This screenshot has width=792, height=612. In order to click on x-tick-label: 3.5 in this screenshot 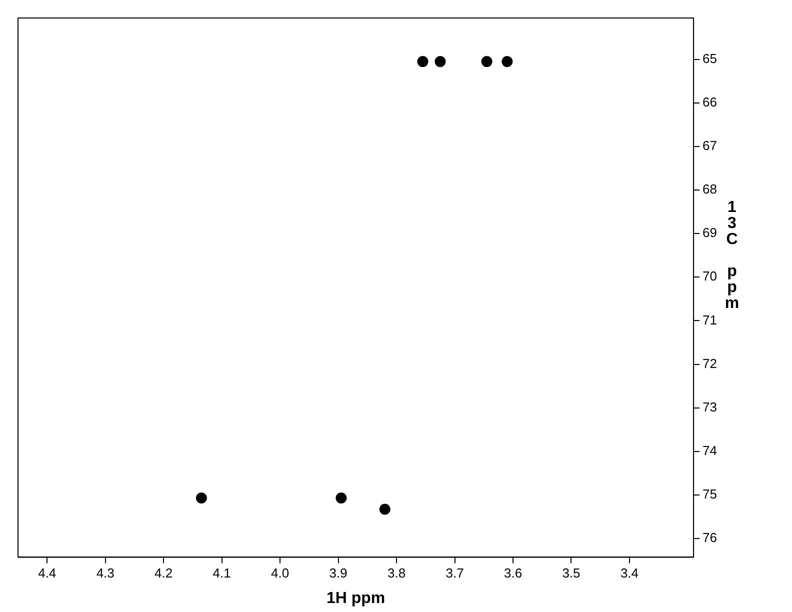, I will do `click(571, 573)`.